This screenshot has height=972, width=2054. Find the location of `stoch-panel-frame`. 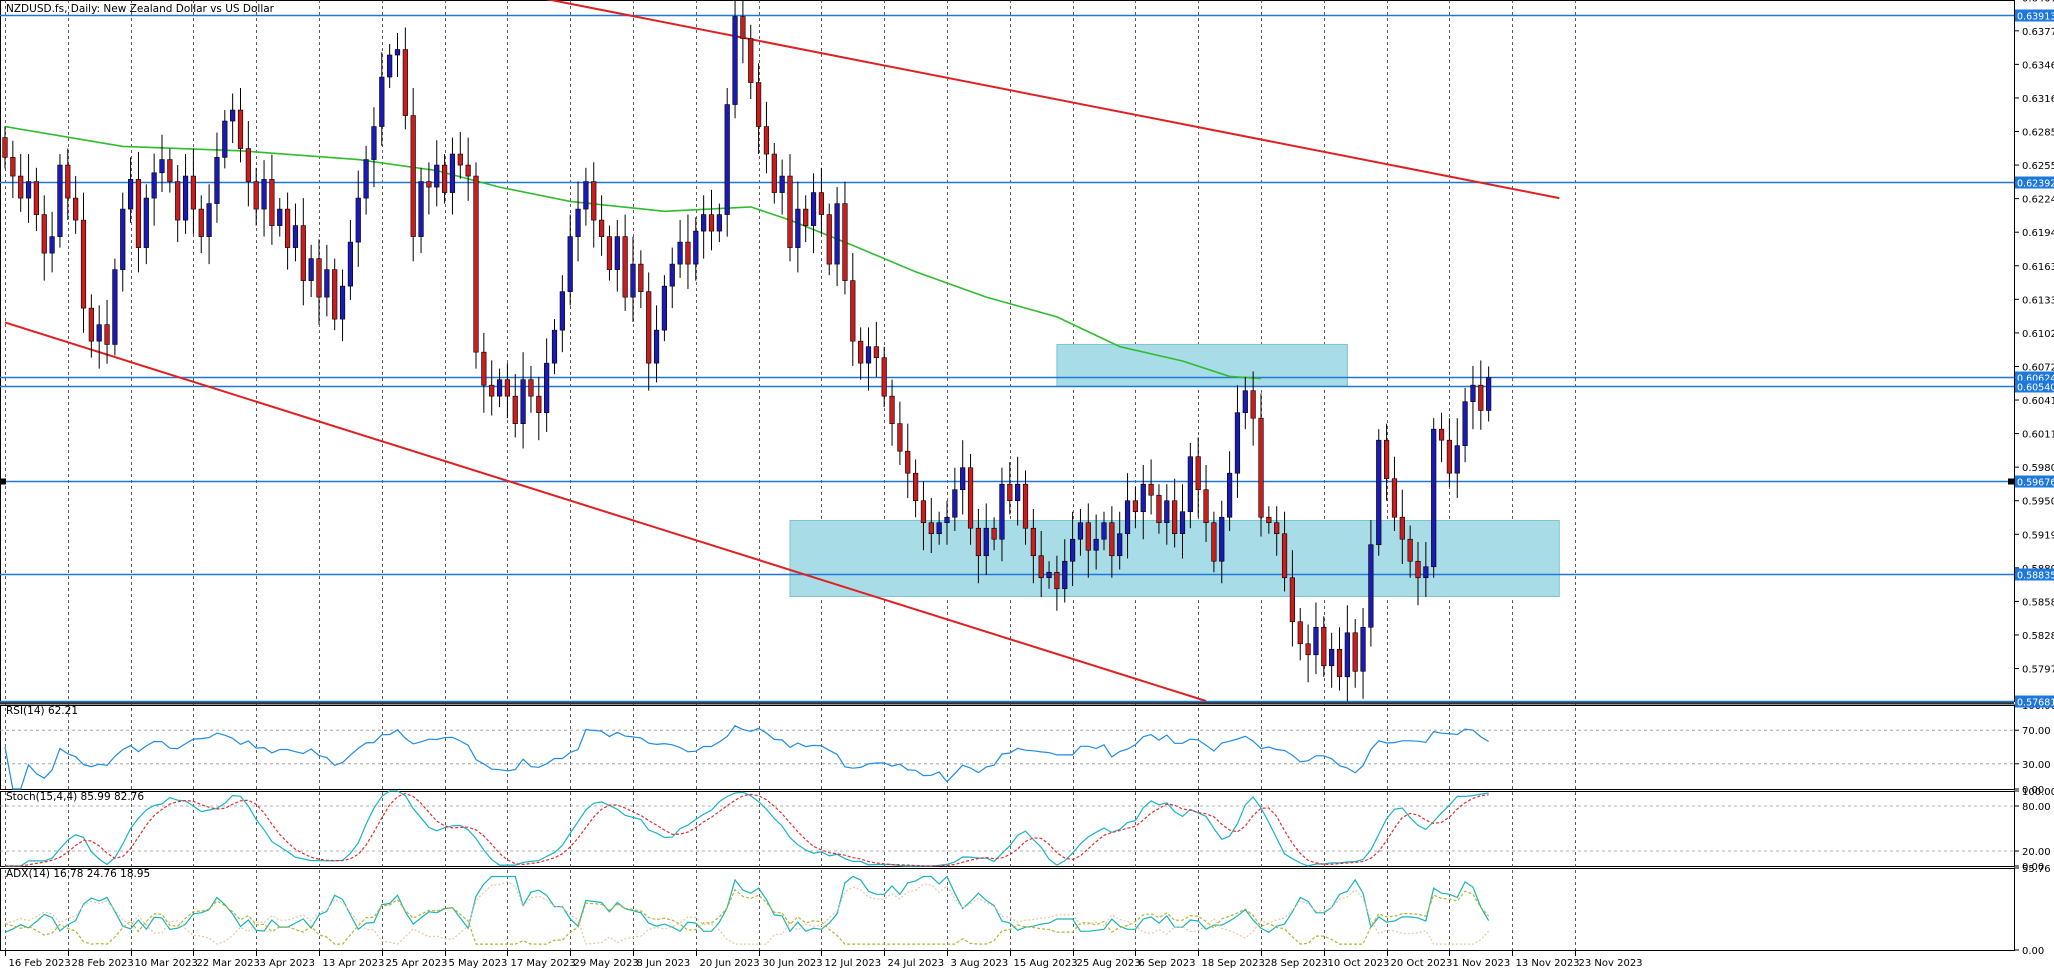

stoch-panel-frame is located at coordinates (1007, 829).